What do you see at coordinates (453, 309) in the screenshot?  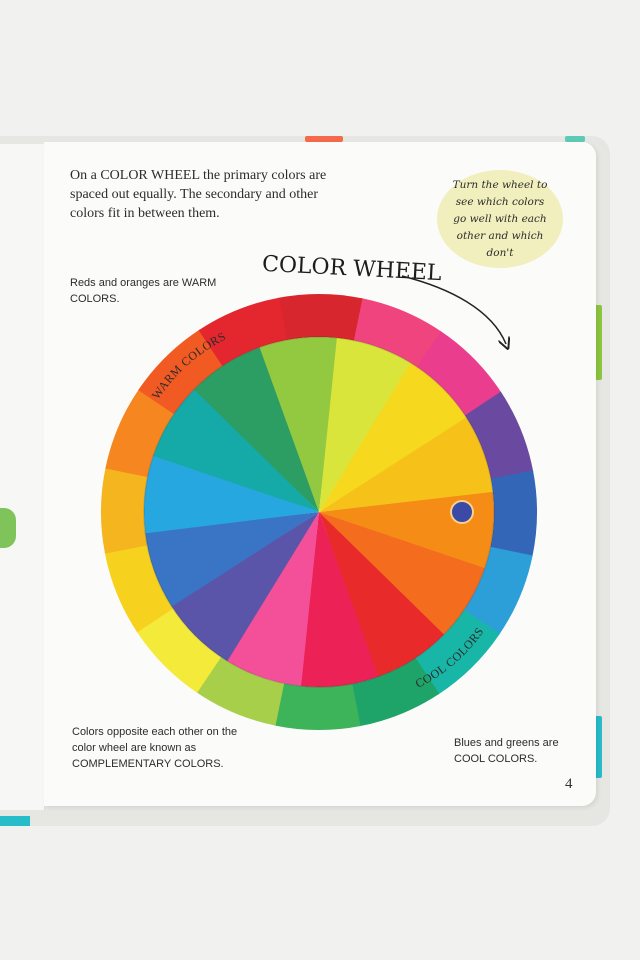 I see `title-arrow` at bounding box center [453, 309].